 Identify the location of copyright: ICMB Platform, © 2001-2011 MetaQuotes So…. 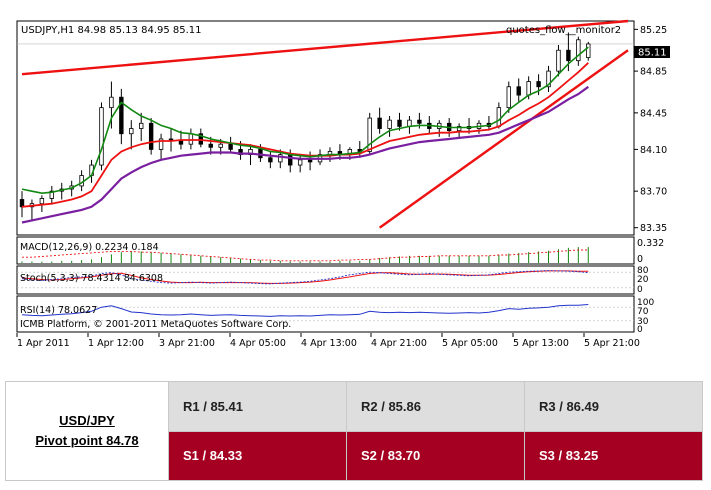
(155, 324).